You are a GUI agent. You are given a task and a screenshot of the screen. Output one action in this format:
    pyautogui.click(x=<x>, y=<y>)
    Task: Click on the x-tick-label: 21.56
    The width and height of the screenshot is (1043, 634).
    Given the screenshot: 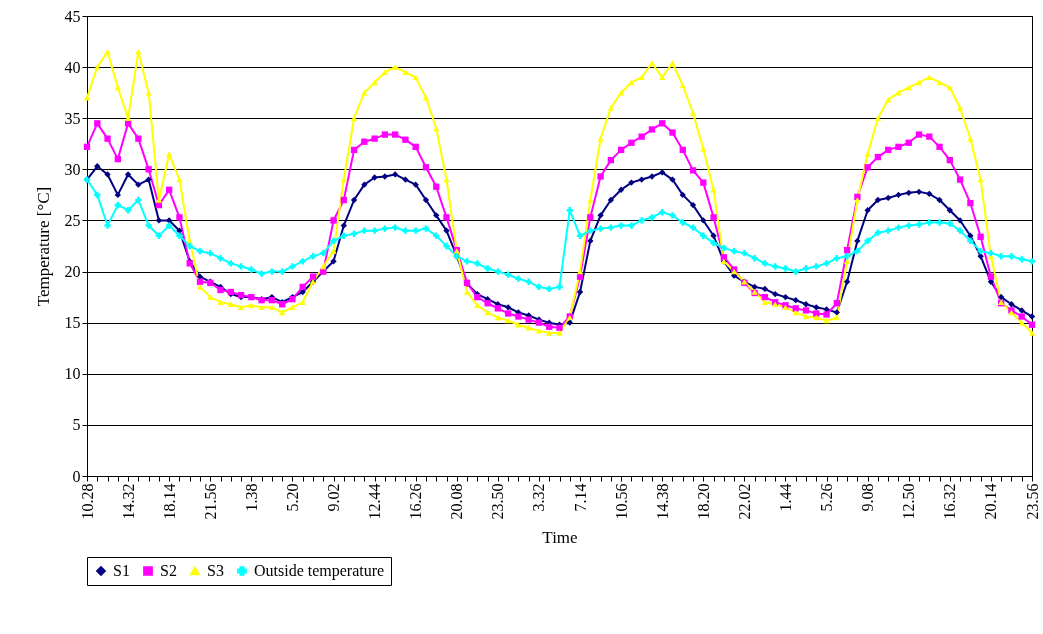 What is the action you would take?
    pyautogui.click(x=210, y=501)
    